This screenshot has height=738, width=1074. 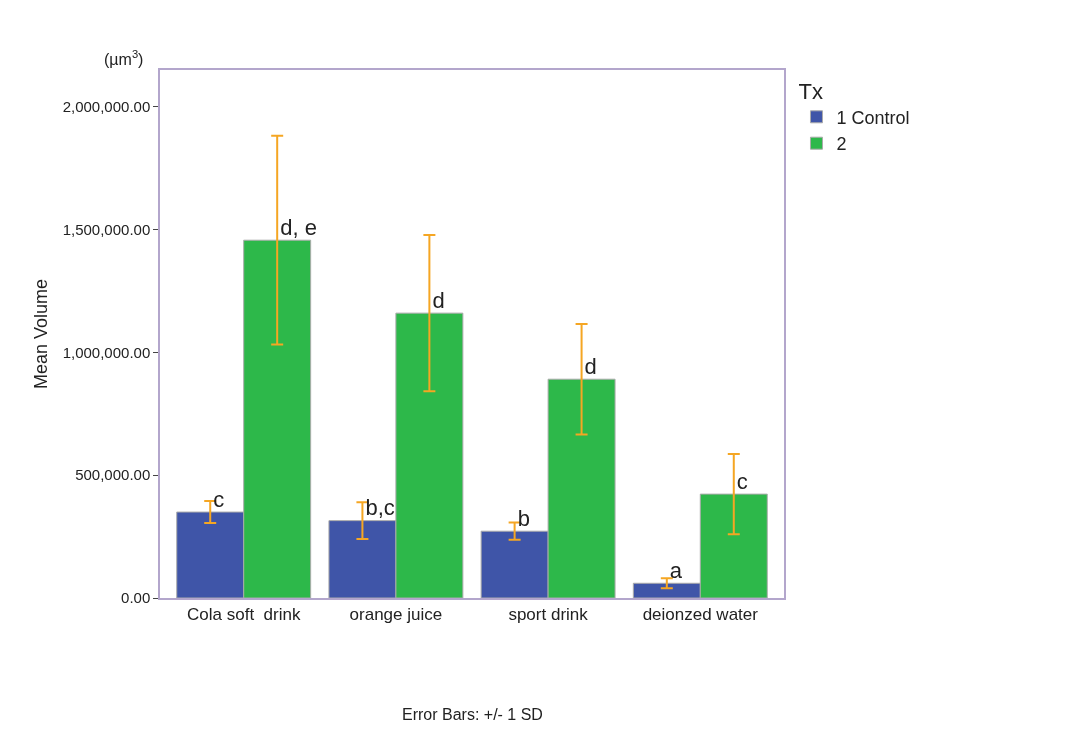 I want to click on data-label: d, e, so click(x=298, y=227).